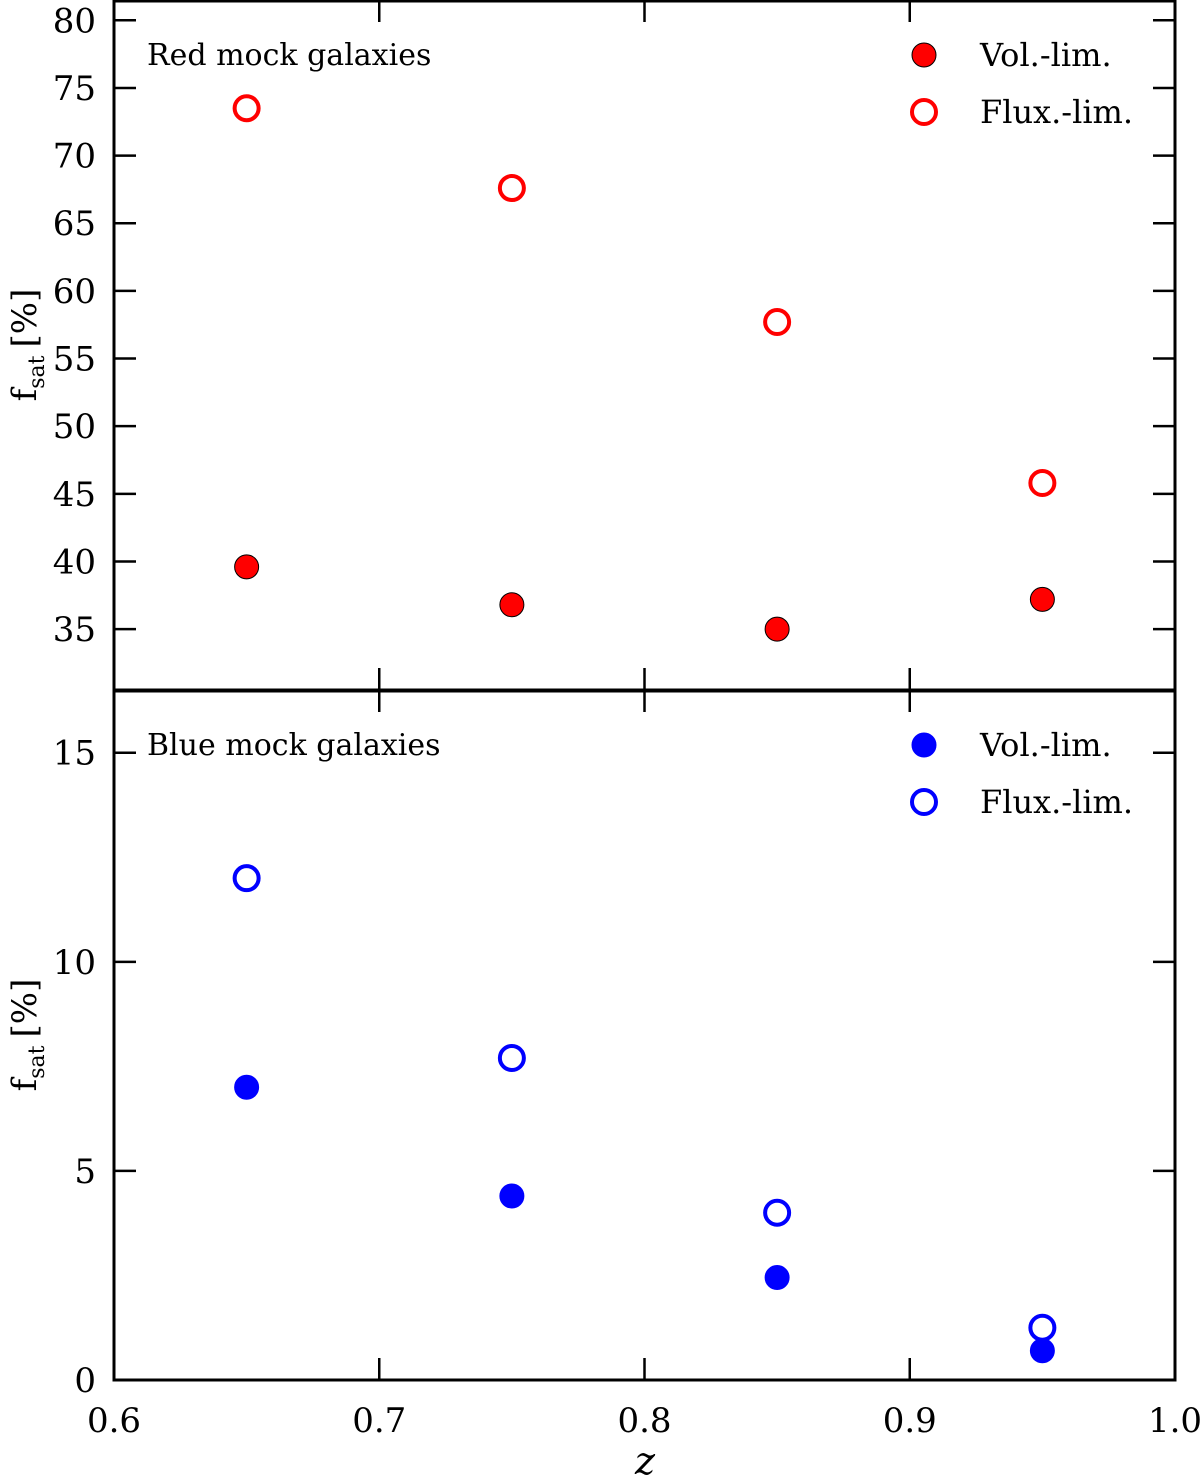 The width and height of the screenshot is (1200, 1481). What do you see at coordinates (74, 495) in the screenshot?
I see `y-tick-label: 45` at bounding box center [74, 495].